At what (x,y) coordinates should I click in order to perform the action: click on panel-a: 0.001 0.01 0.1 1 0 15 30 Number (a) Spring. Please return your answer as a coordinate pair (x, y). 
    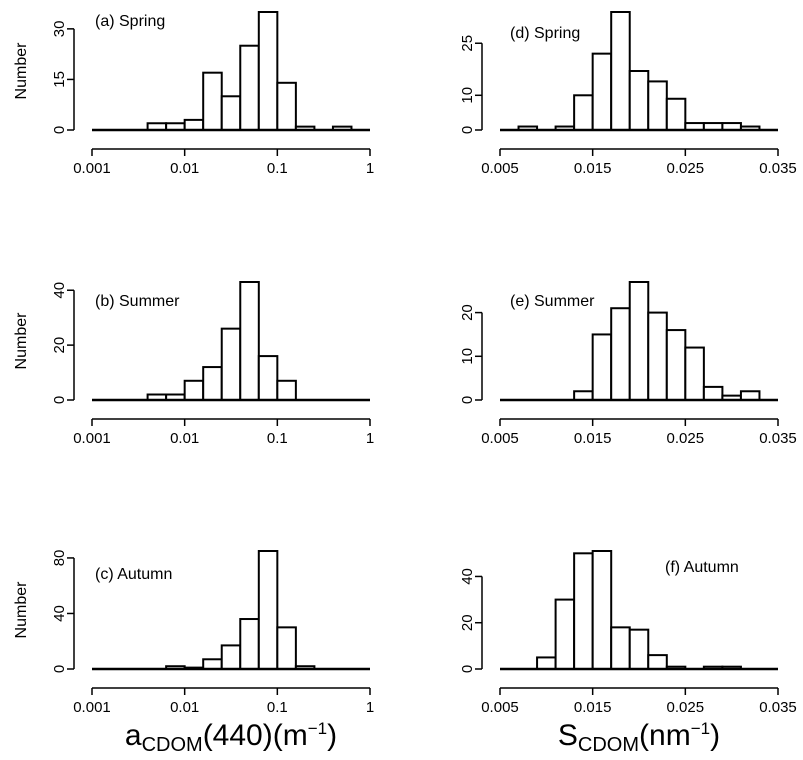
    Looking at the image, I should click on (193, 94).